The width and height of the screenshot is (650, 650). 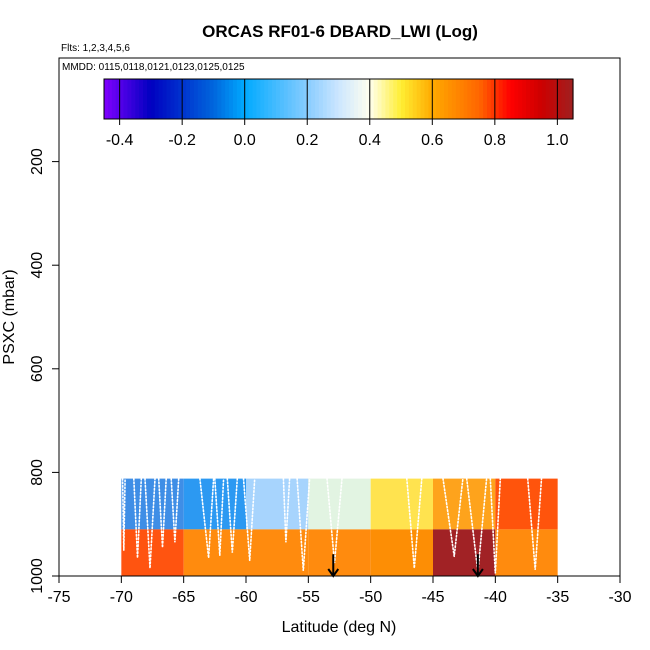 What do you see at coordinates (95, 48) in the screenshot?
I see `flights-note: Flts: 1,2,3,4,5,6` at bounding box center [95, 48].